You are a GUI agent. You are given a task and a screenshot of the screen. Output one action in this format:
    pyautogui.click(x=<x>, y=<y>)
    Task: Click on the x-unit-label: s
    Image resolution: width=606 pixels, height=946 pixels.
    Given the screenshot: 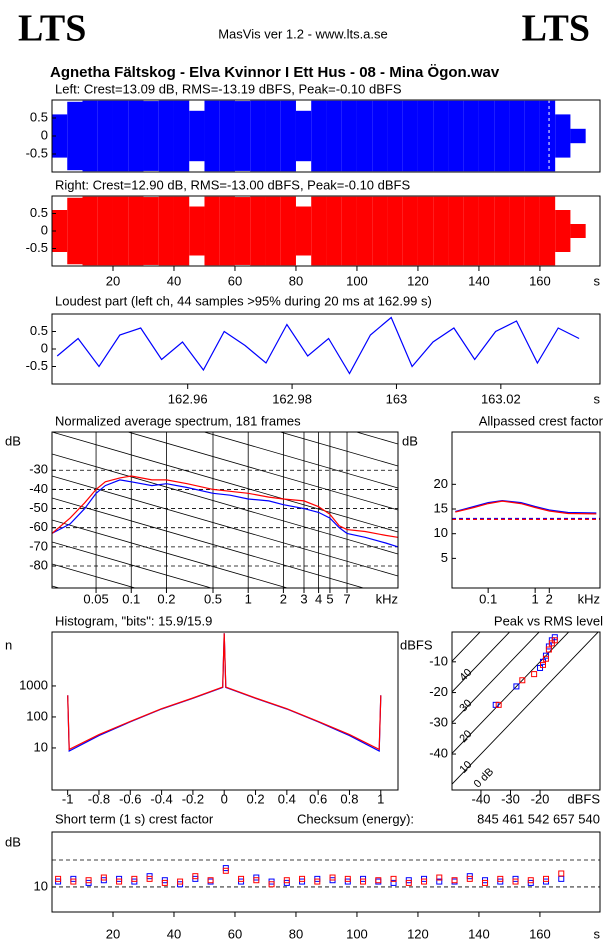 What is the action you would take?
    pyautogui.click(x=597, y=398)
    